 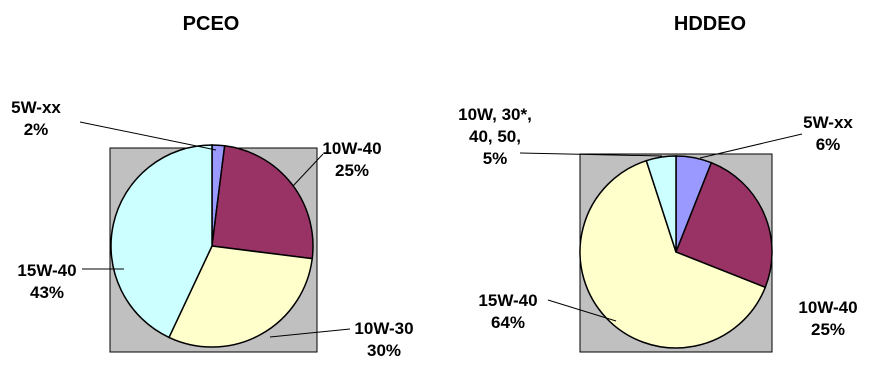 I want to click on pceo-slices, so click(x=212, y=246).